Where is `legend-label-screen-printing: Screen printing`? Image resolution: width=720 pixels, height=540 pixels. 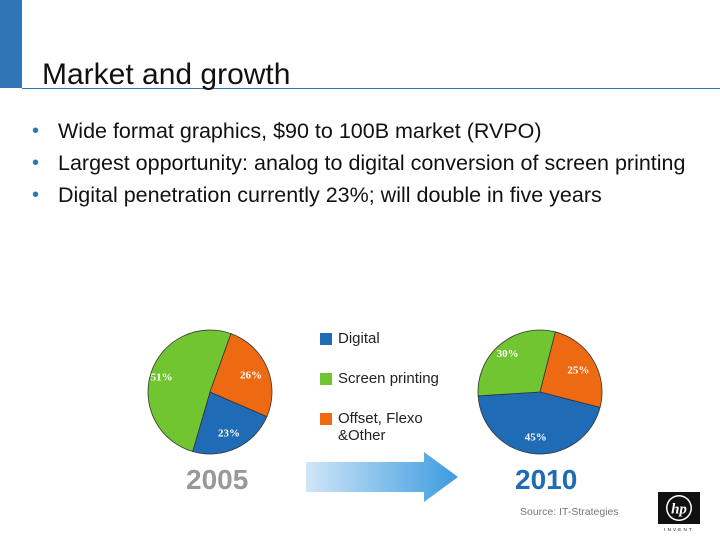 legend-label-screen-printing: Screen printing is located at coordinates (388, 378).